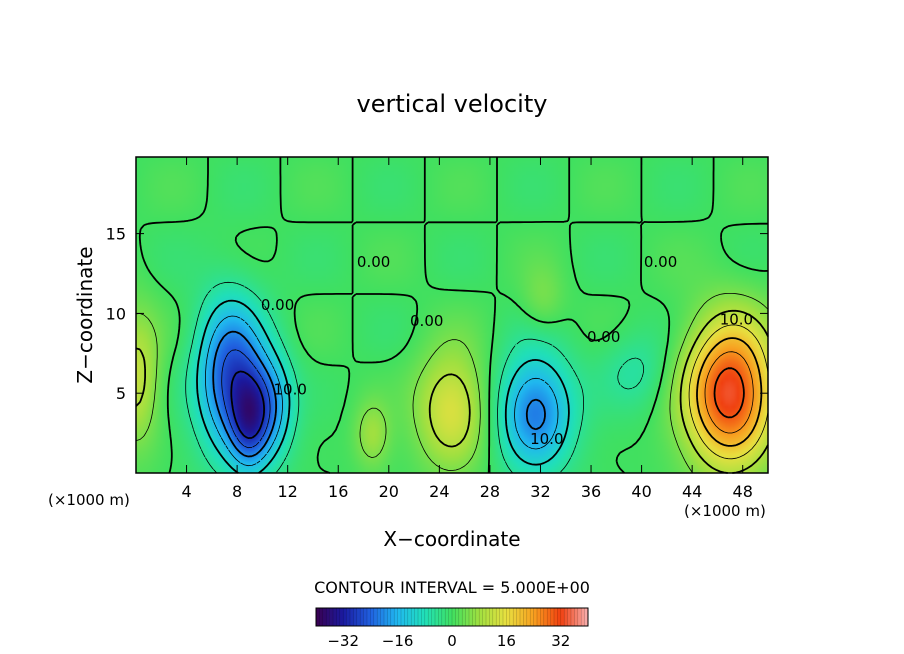  Describe the element at coordinates (490, 491) in the screenshot. I see `x-tick-label: 28` at that location.